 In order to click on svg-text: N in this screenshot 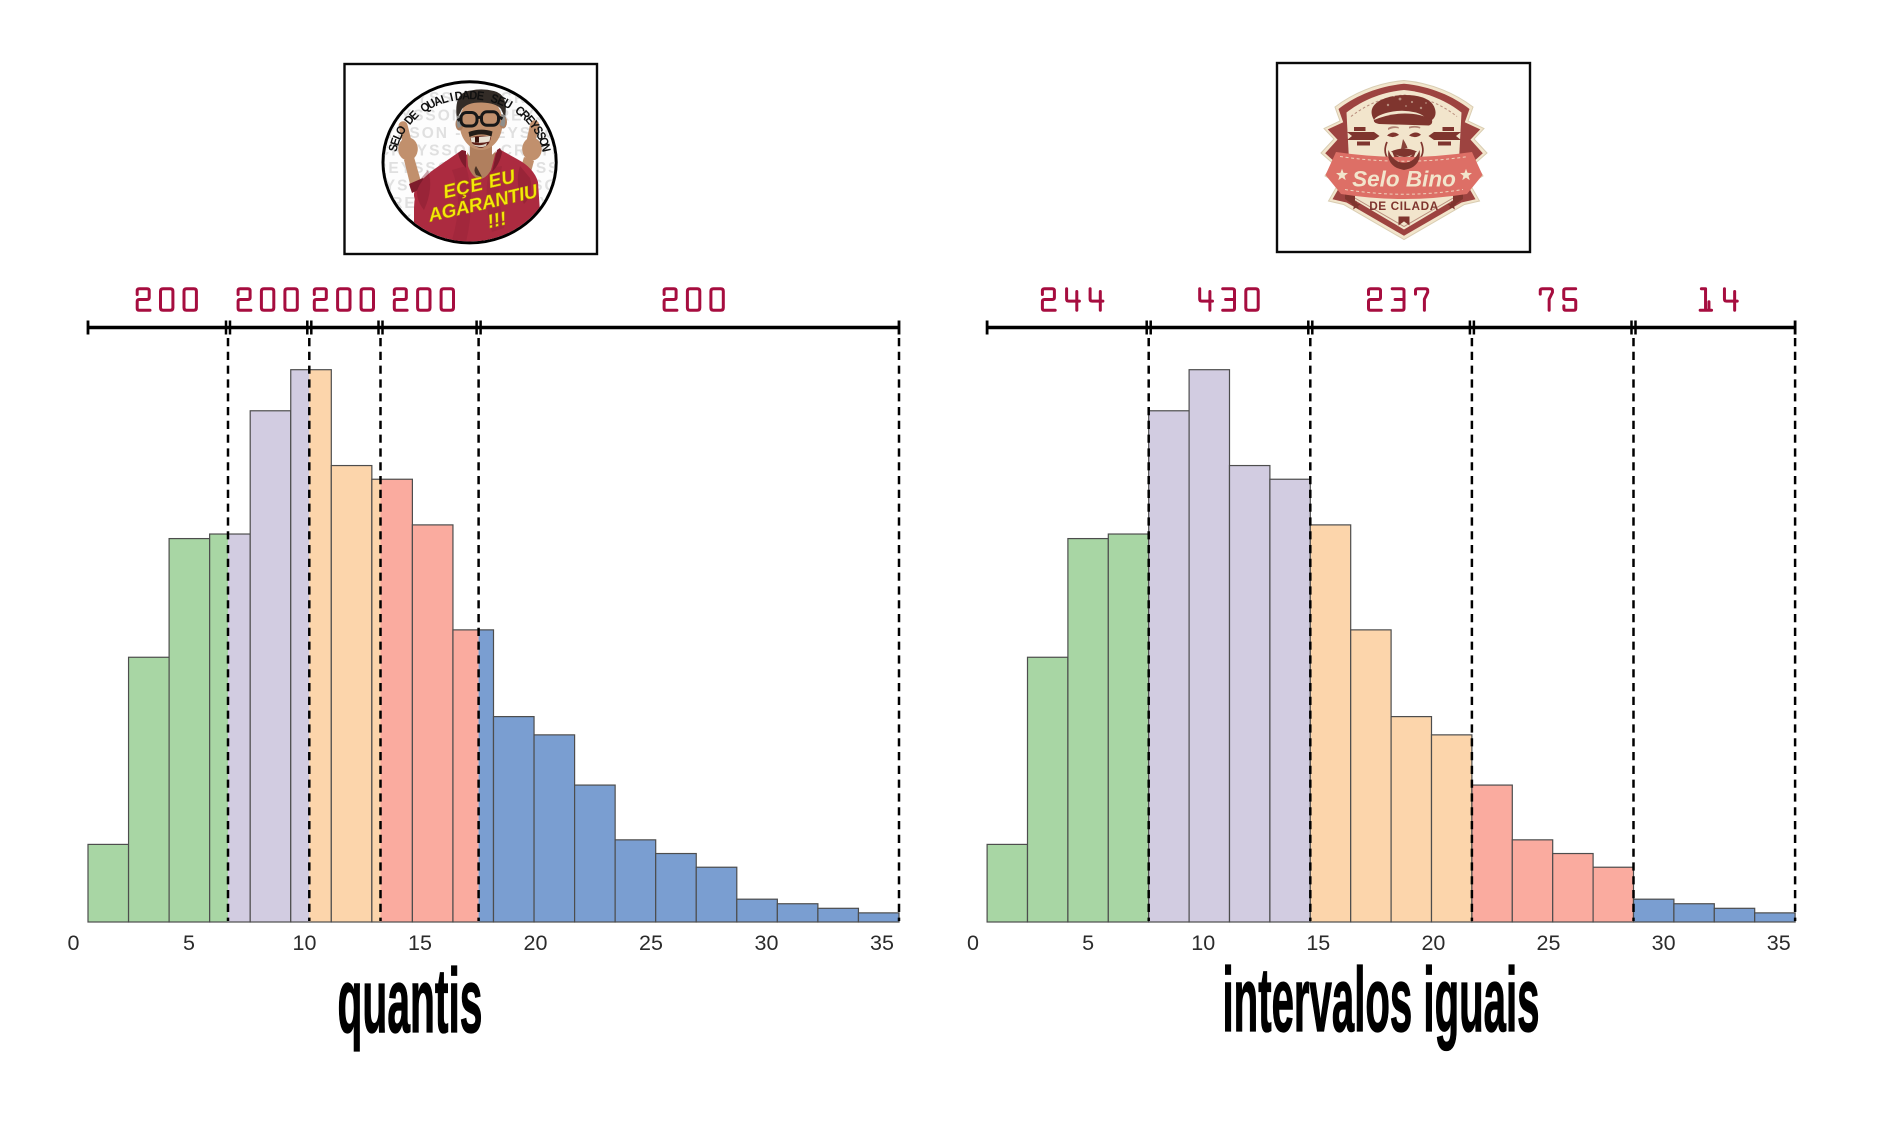, I will do `click(545, 147)`.